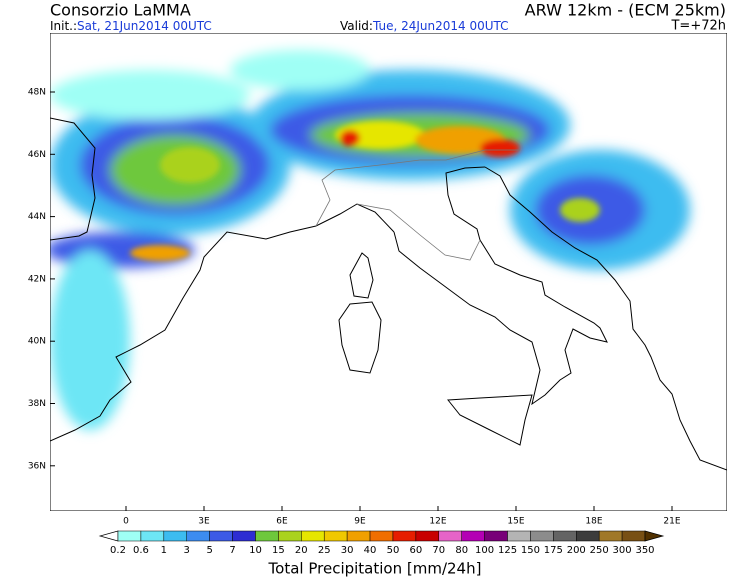  I want to click on legend-level: 40, so click(370, 550).